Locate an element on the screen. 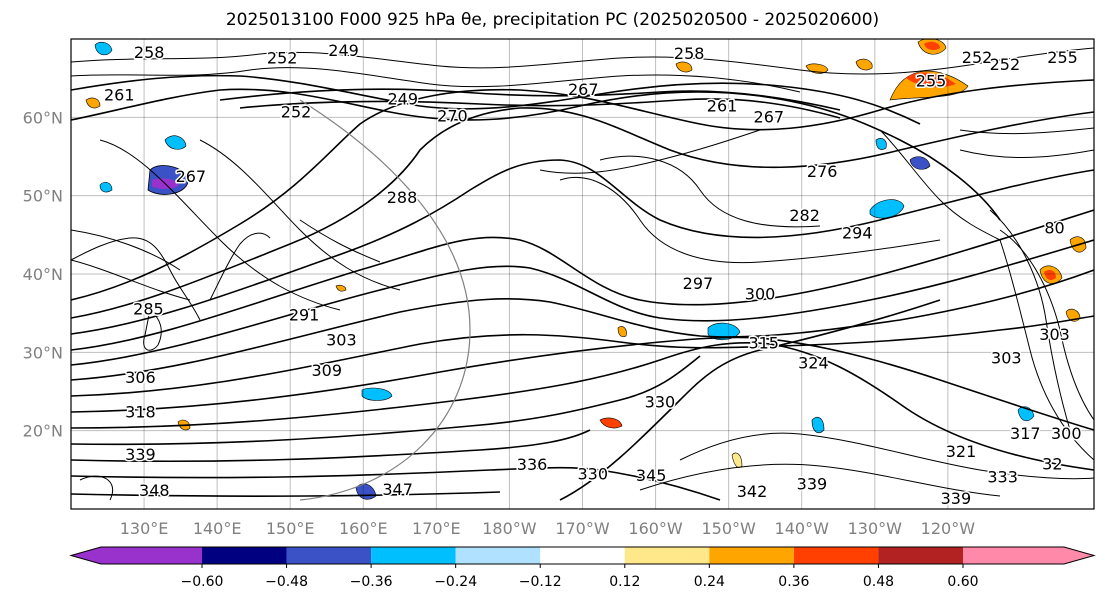 The height and width of the screenshot is (603, 1105). contour-label: 324 is located at coordinates (813, 362).